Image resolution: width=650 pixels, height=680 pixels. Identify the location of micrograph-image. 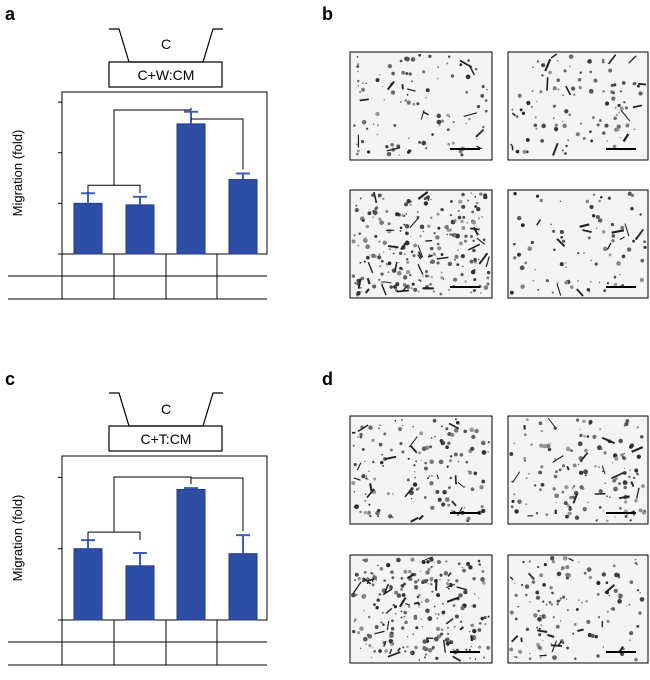
(421, 106).